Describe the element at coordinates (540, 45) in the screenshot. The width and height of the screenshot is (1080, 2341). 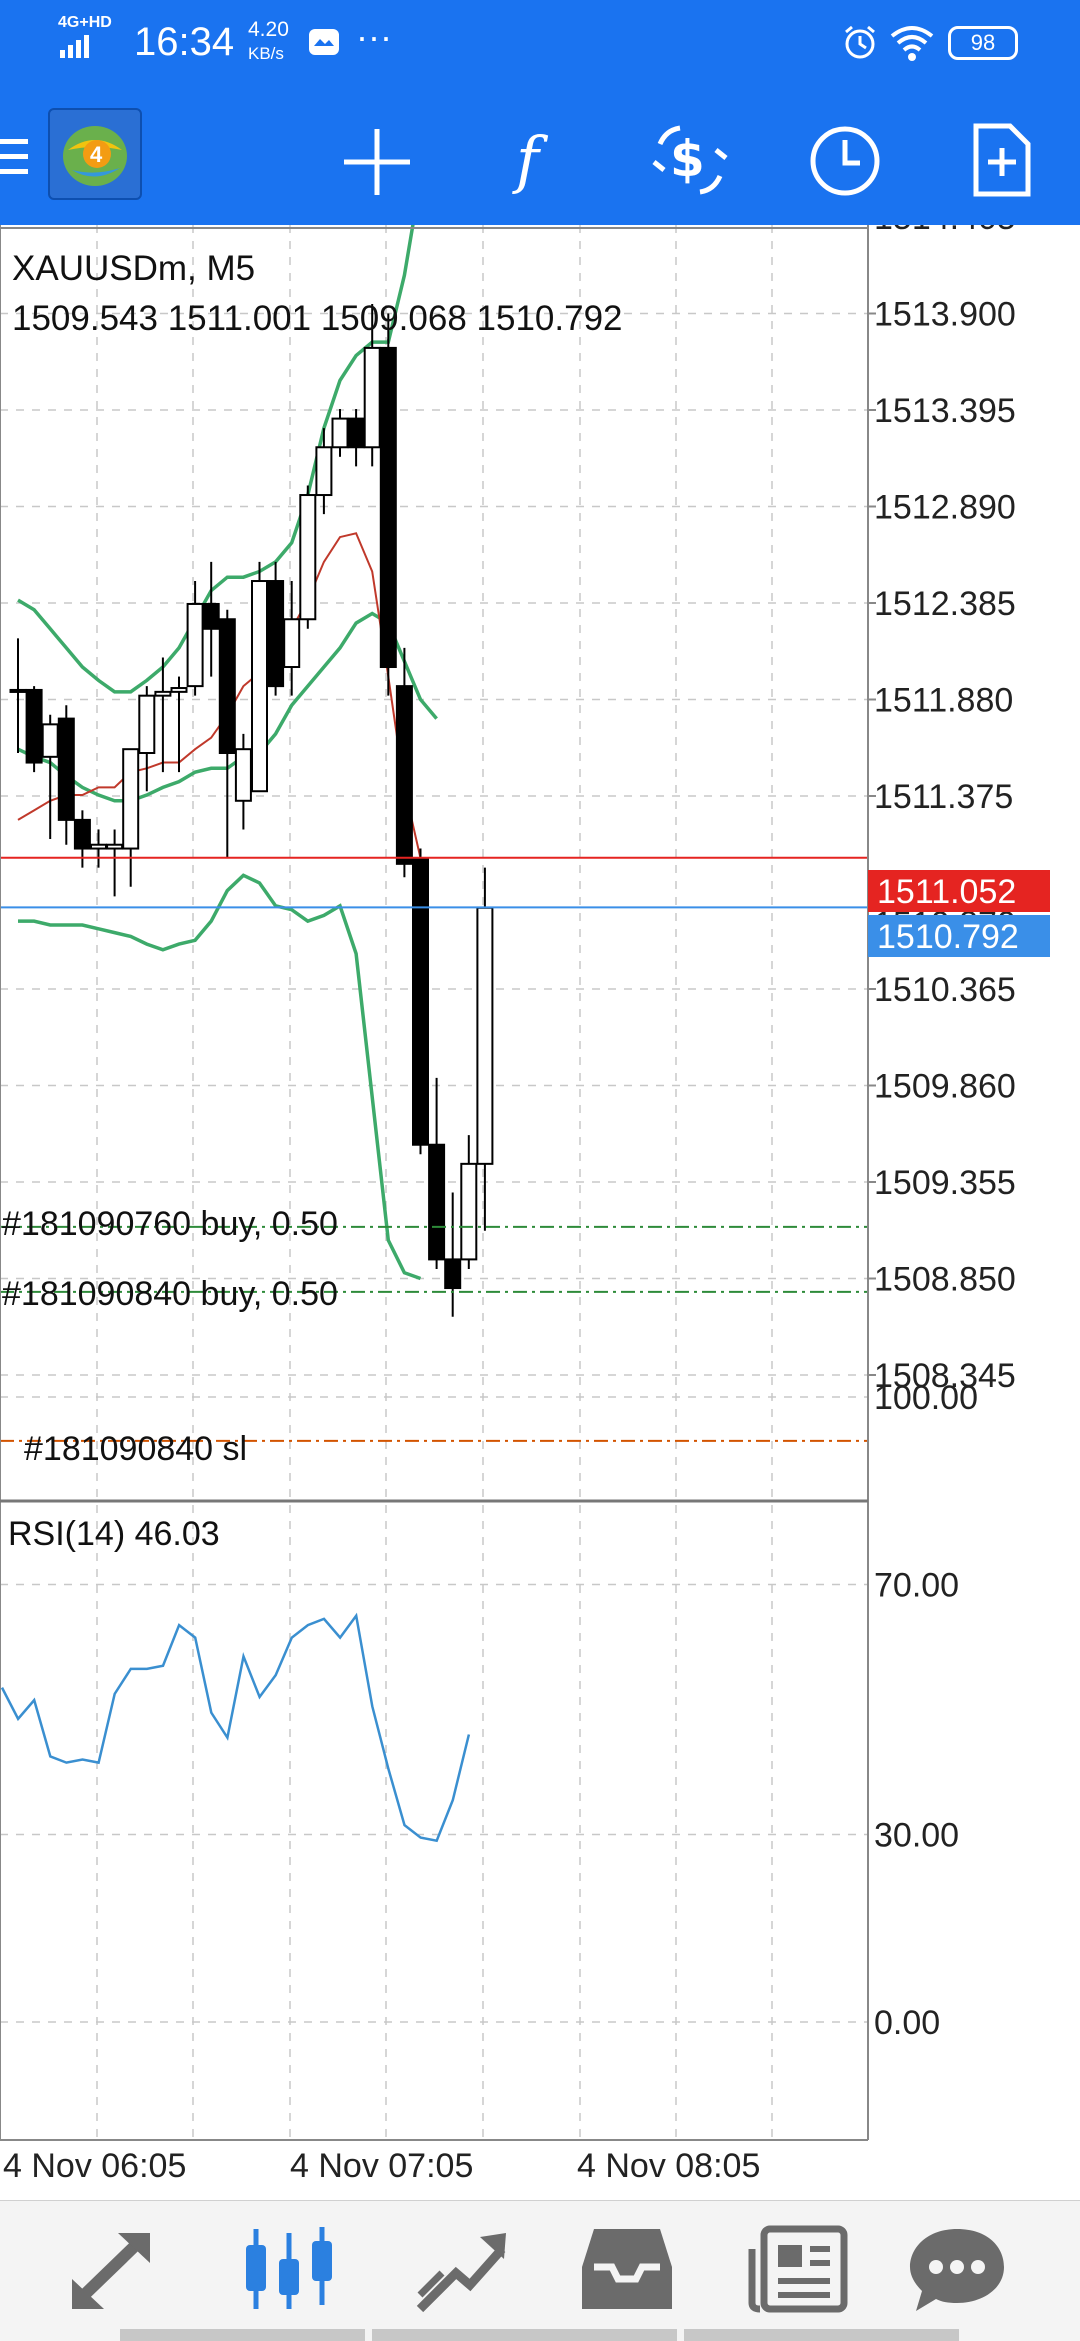
I see `status-bar: 4G+HD 16:34 4.20 KB/s ··· 98` at that location.